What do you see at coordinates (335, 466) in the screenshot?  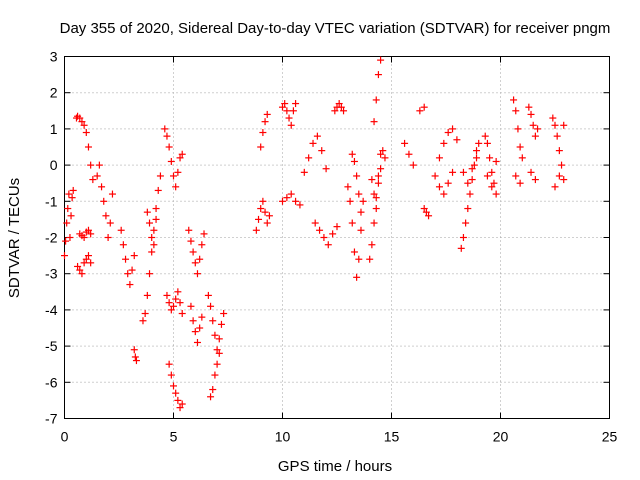 I see `x-axis-label: GPS time / hours` at bounding box center [335, 466].